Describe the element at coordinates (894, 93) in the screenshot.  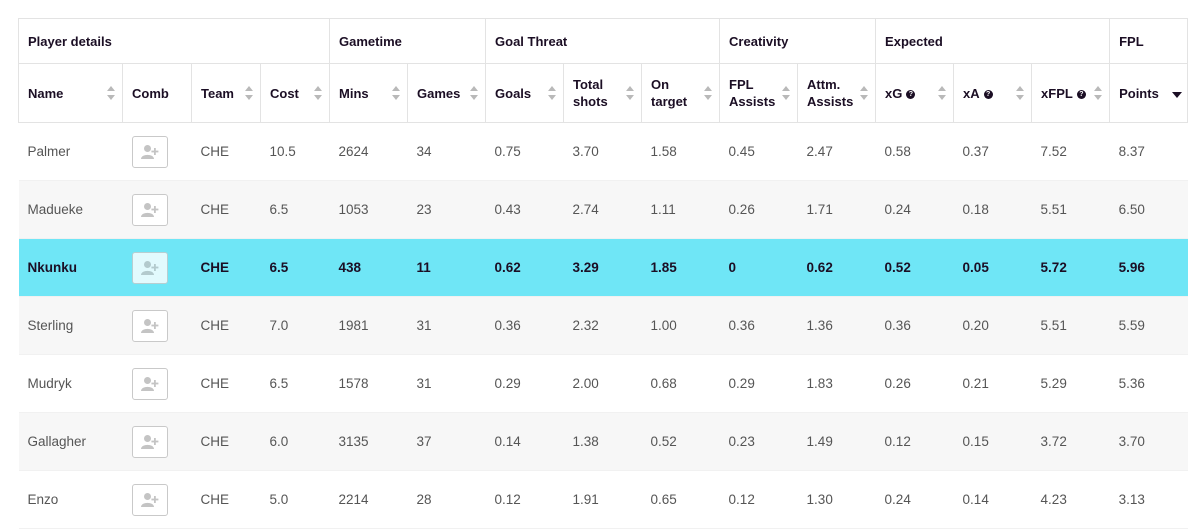
I see `header-xg-label: xG` at that location.